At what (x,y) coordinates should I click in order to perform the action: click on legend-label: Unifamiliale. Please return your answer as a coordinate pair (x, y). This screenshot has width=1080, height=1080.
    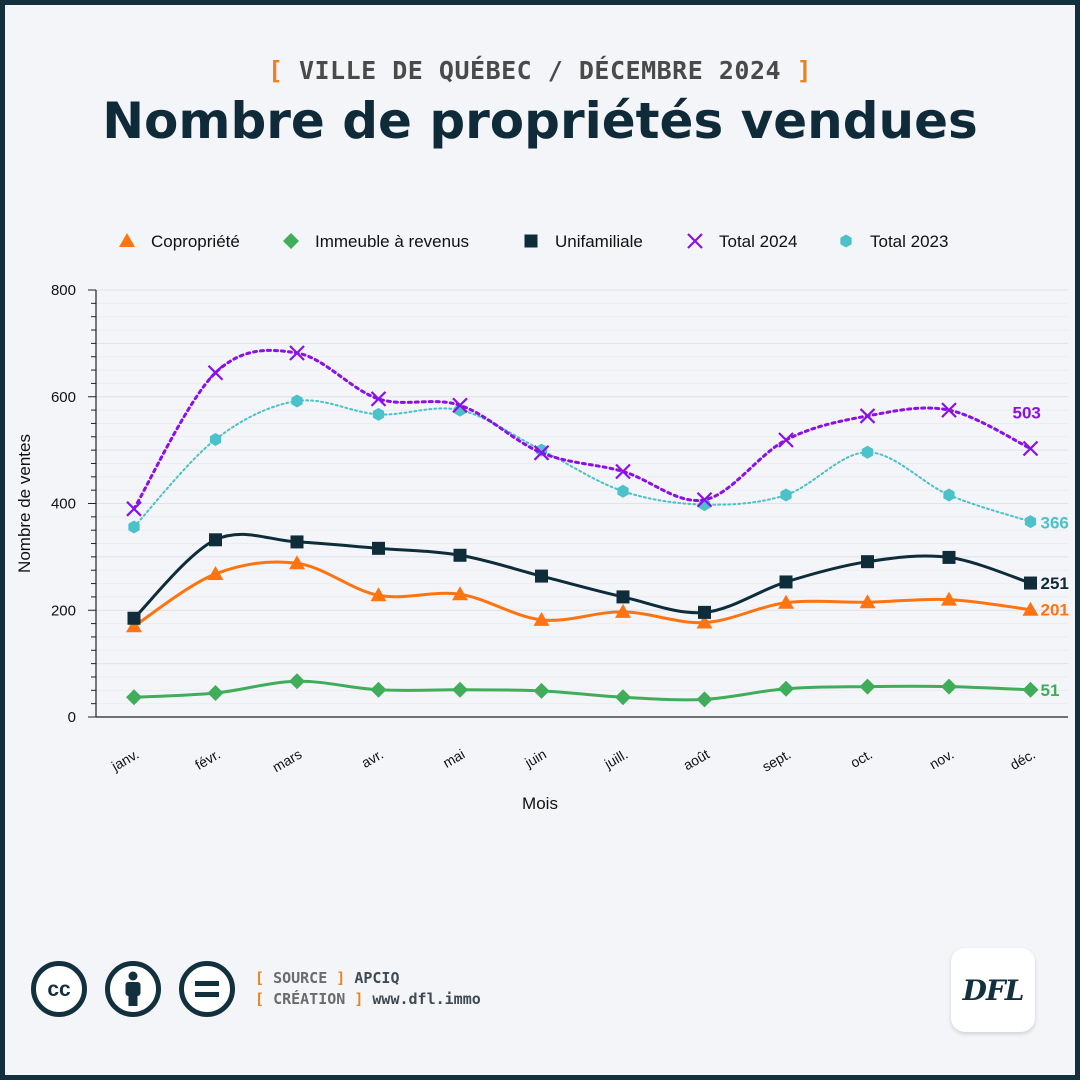
    Looking at the image, I should click on (599, 241).